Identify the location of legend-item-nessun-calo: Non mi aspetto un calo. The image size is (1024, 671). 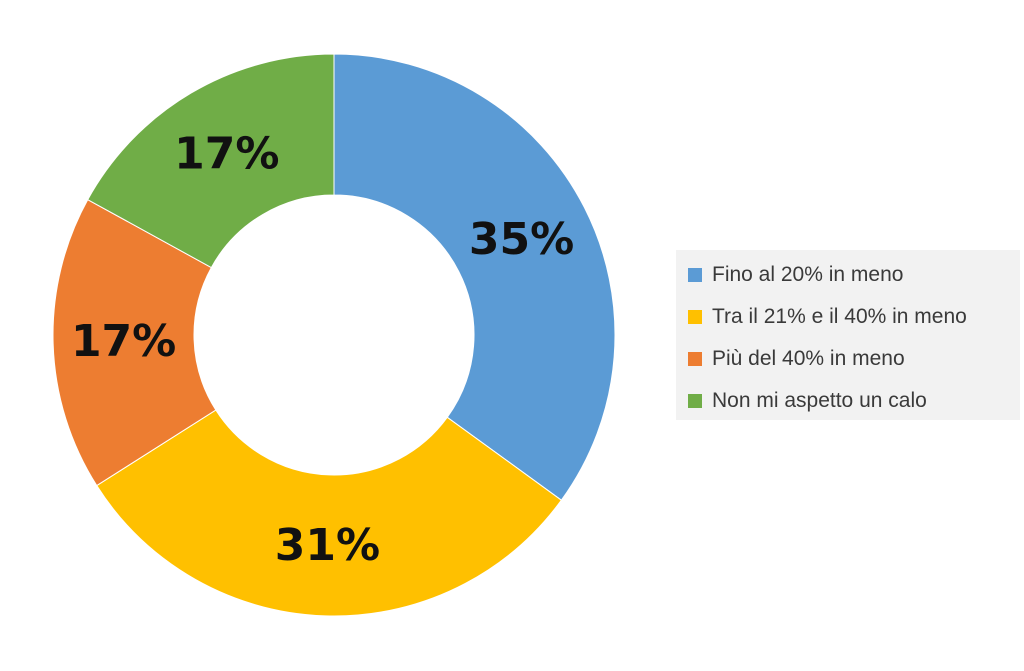
(848, 401).